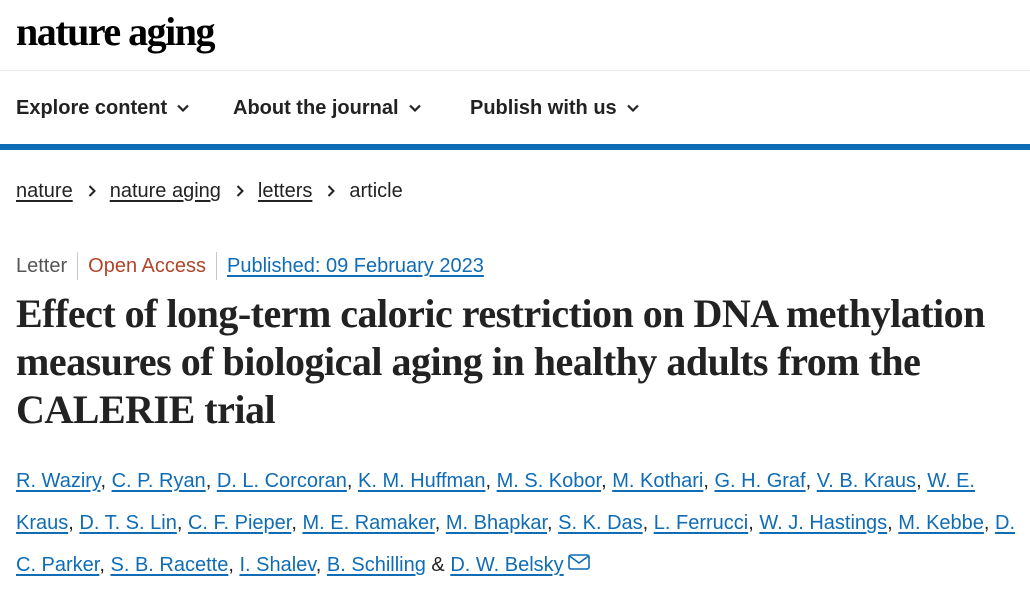 The image size is (1030, 592). What do you see at coordinates (941, 523) in the screenshot?
I see `author-link: M. Kebbe` at bounding box center [941, 523].